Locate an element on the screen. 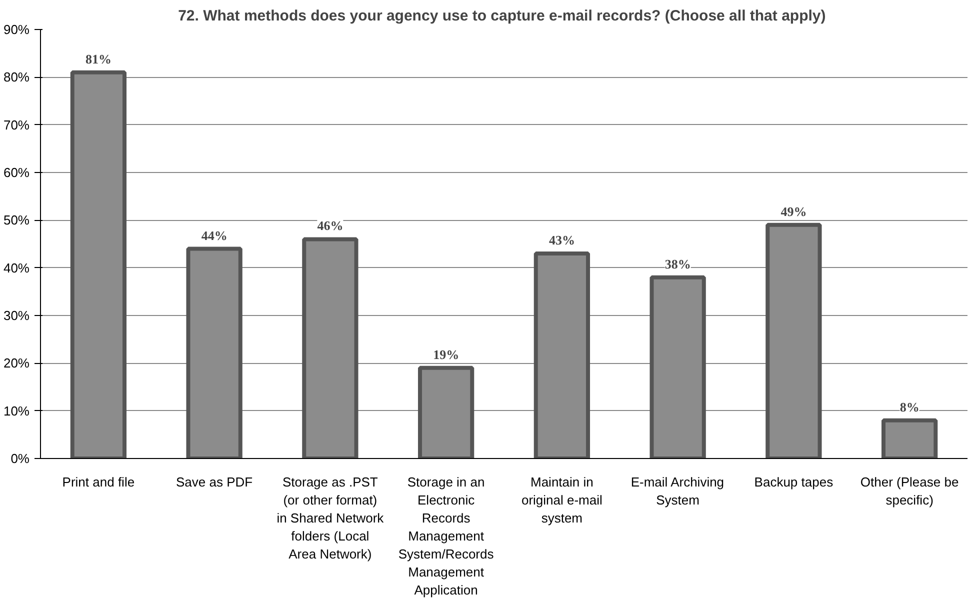  data-label: 19% is located at coordinates (446, 354).